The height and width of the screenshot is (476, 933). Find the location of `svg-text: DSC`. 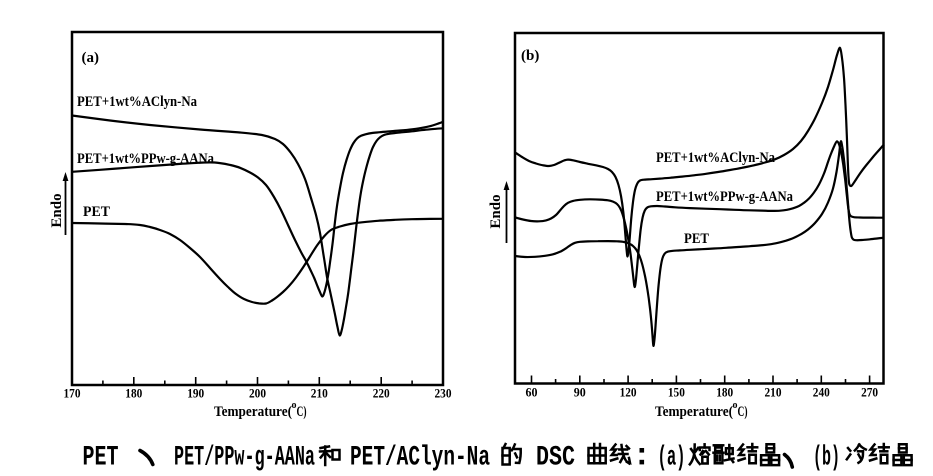

svg-text: DSC is located at coordinates (555, 458).